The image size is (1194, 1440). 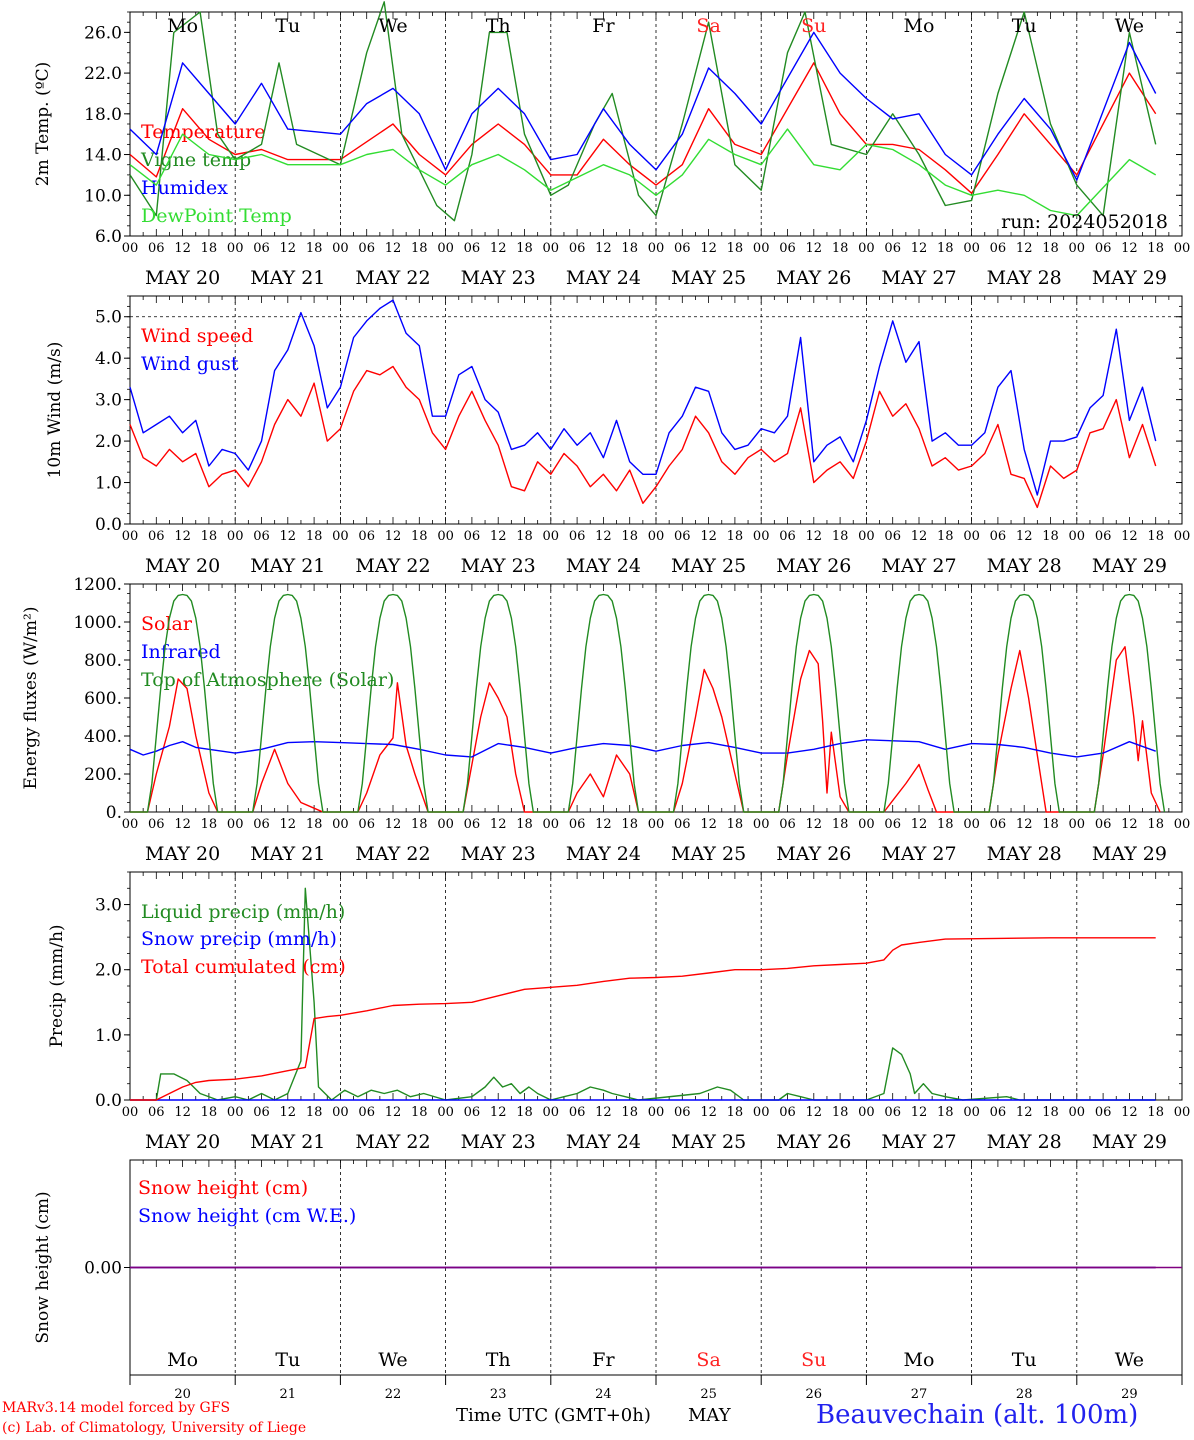 I want to click on y-tick-label: 0.00, so click(x=103, y=1269).